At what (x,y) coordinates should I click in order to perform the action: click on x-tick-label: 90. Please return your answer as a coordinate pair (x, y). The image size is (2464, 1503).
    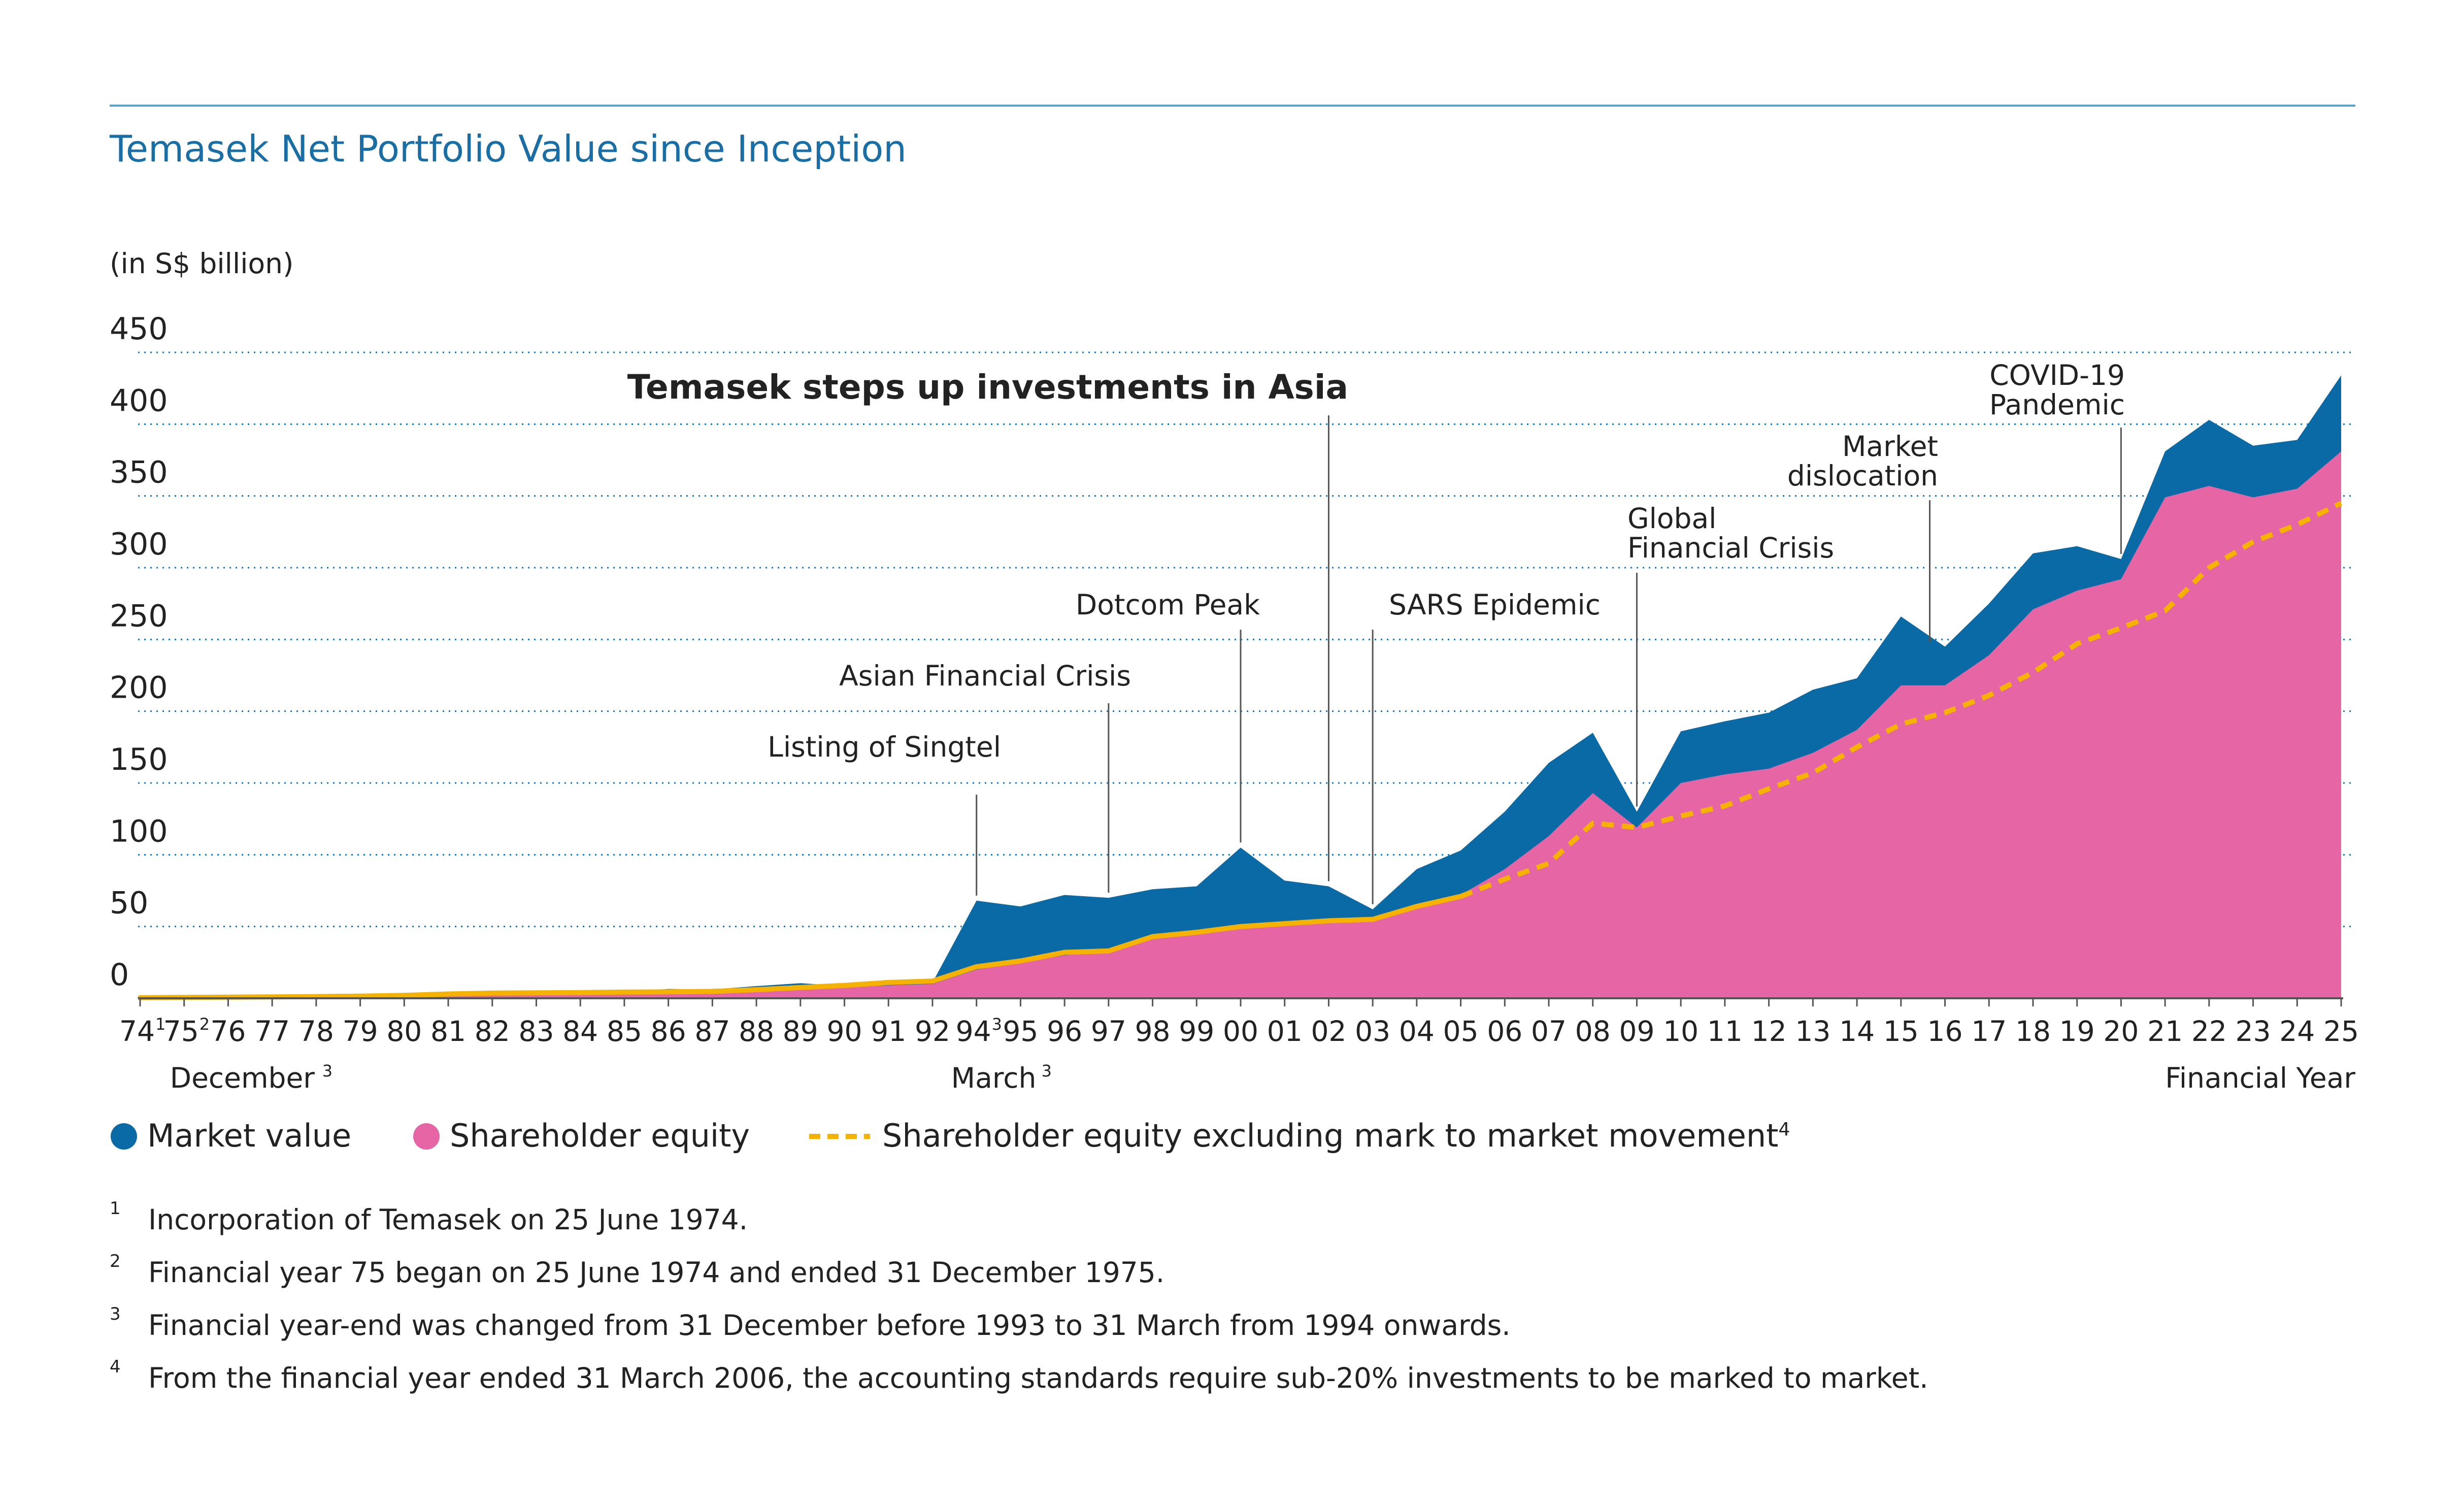
    Looking at the image, I should click on (845, 1031).